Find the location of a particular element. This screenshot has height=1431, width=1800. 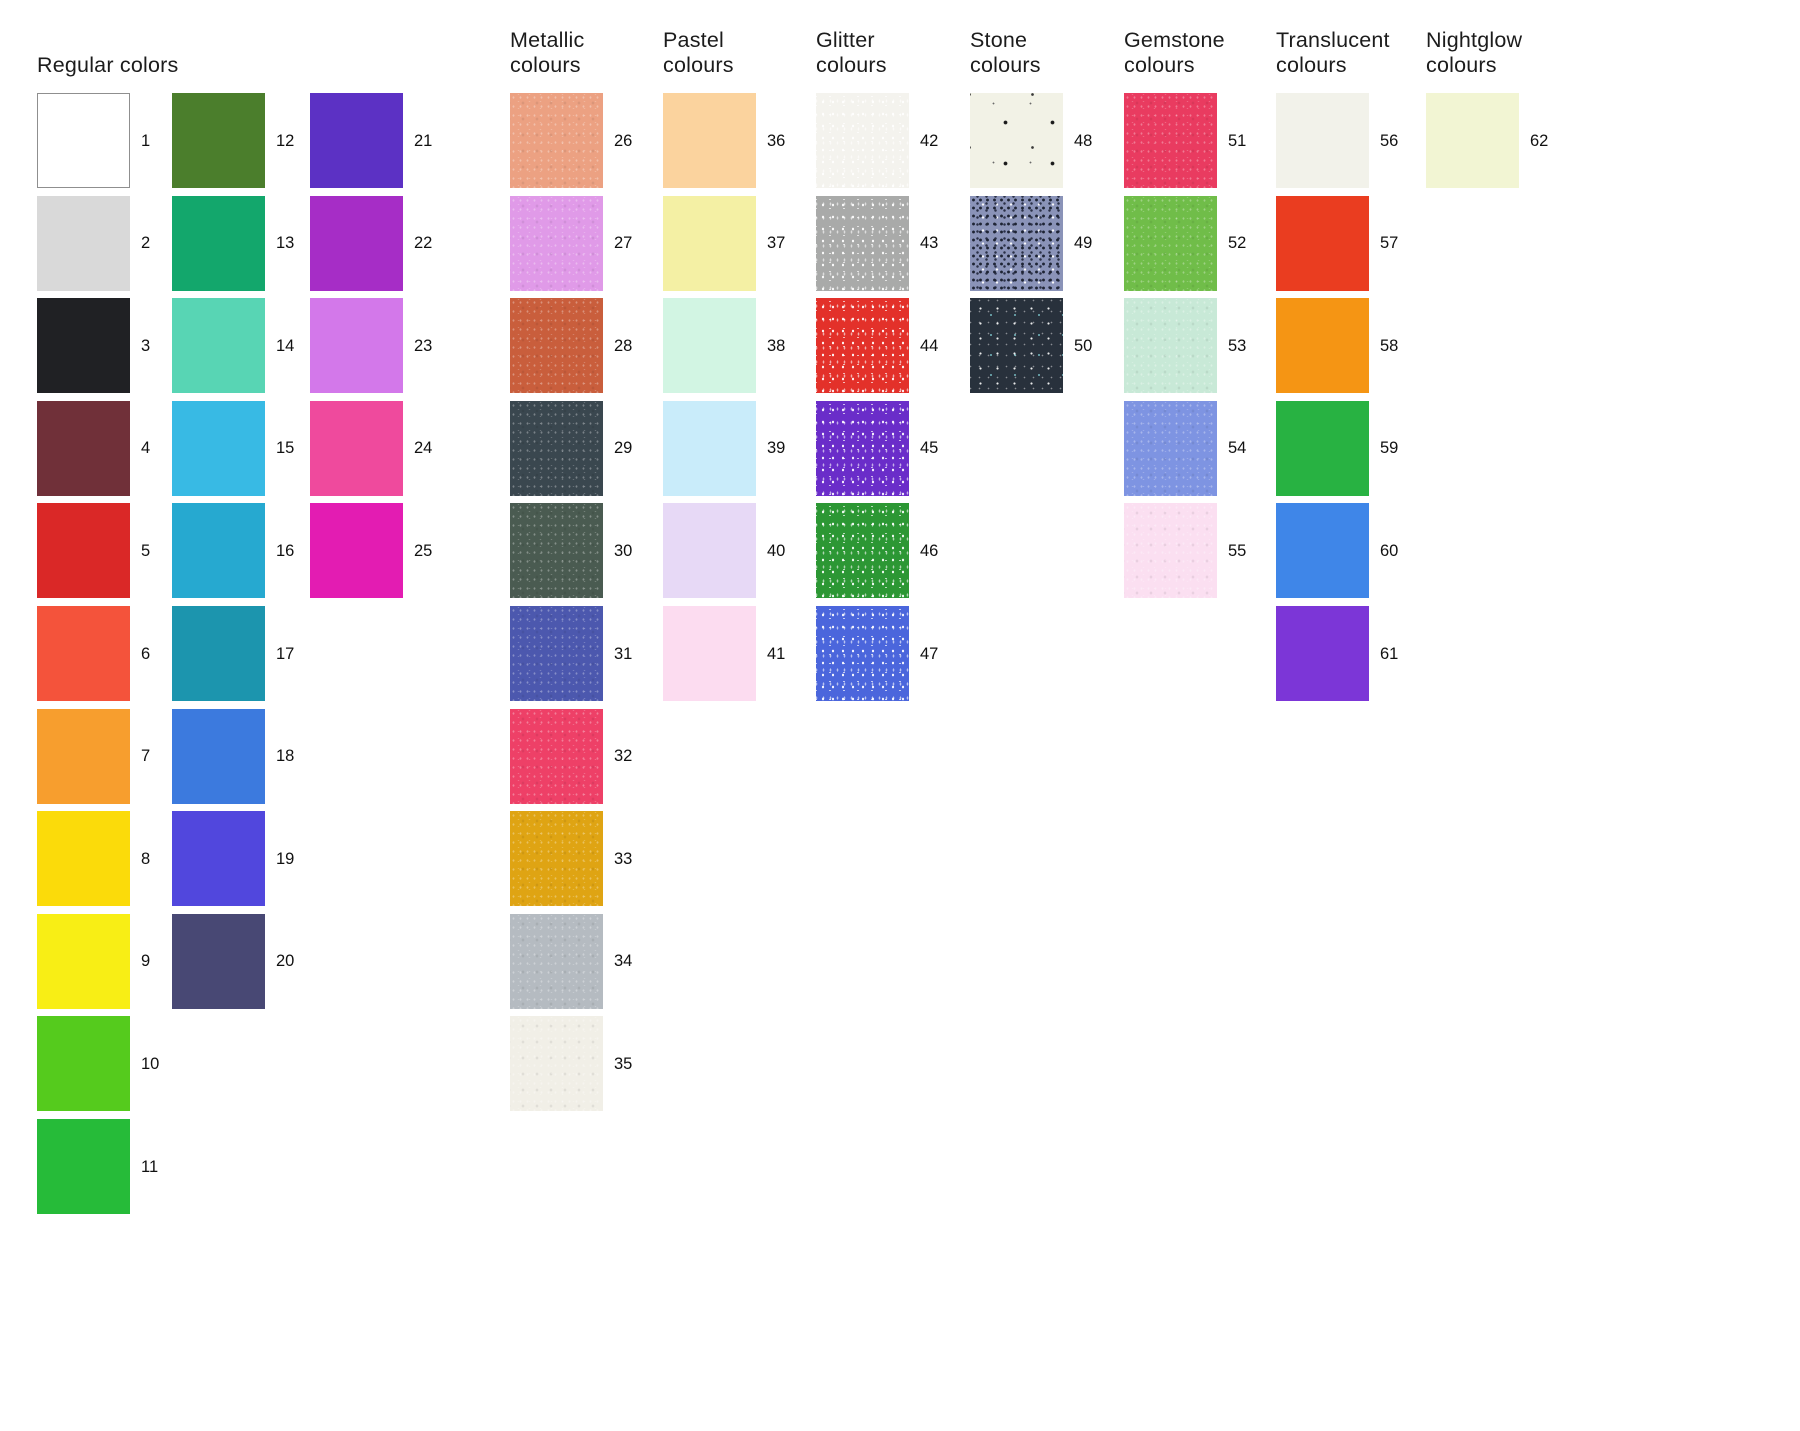

group-title-line: Regular colors is located at coordinates (108, 65).